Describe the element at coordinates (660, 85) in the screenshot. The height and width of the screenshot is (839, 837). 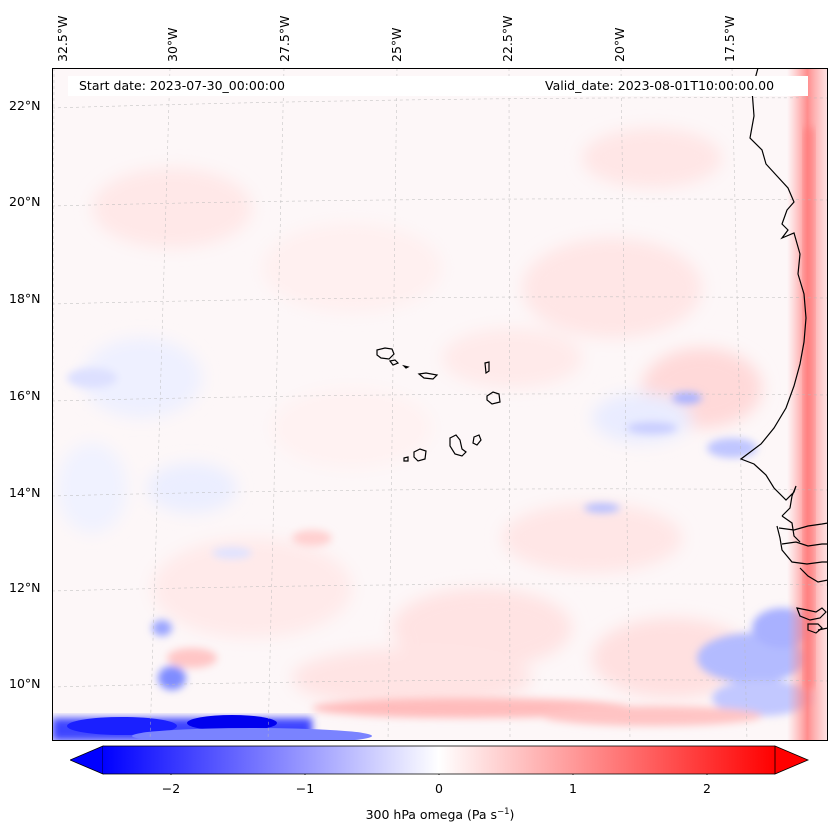
I see `valid-date-label: Valid_date: 2023-08-01T10:00:00.00` at that location.